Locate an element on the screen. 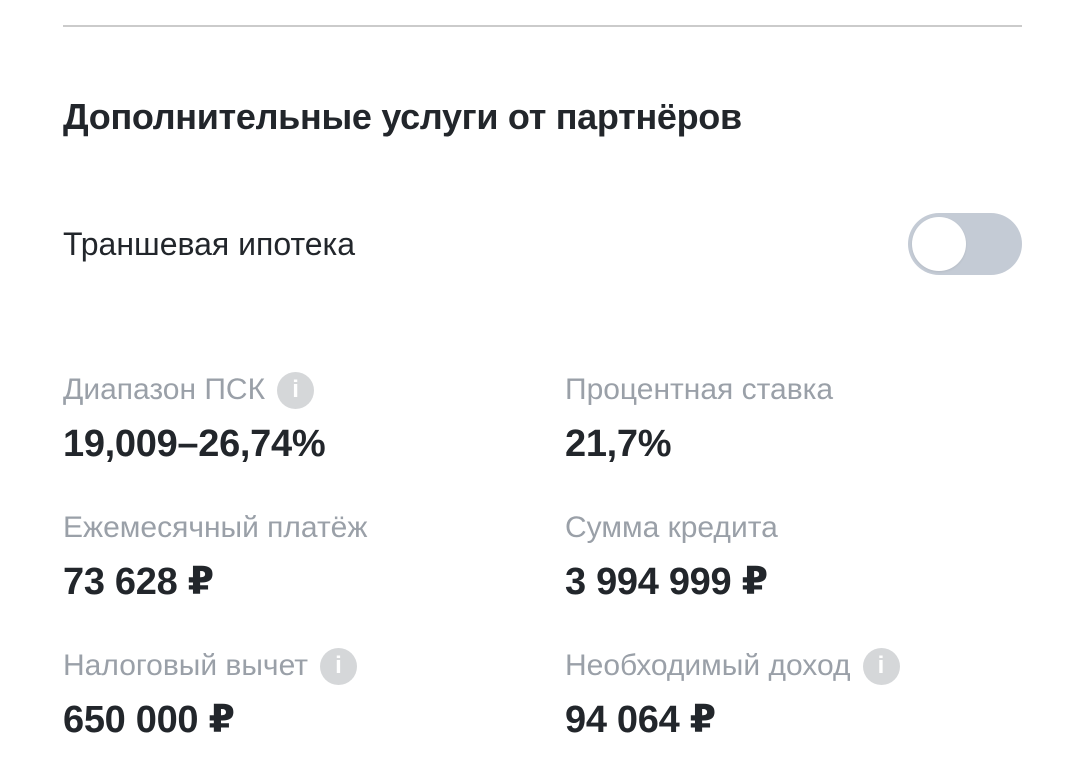 The image size is (1084, 766). stat-tax-deduction: Налоговый вычет i 650 000 ₽ is located at coordinates (314, 695).